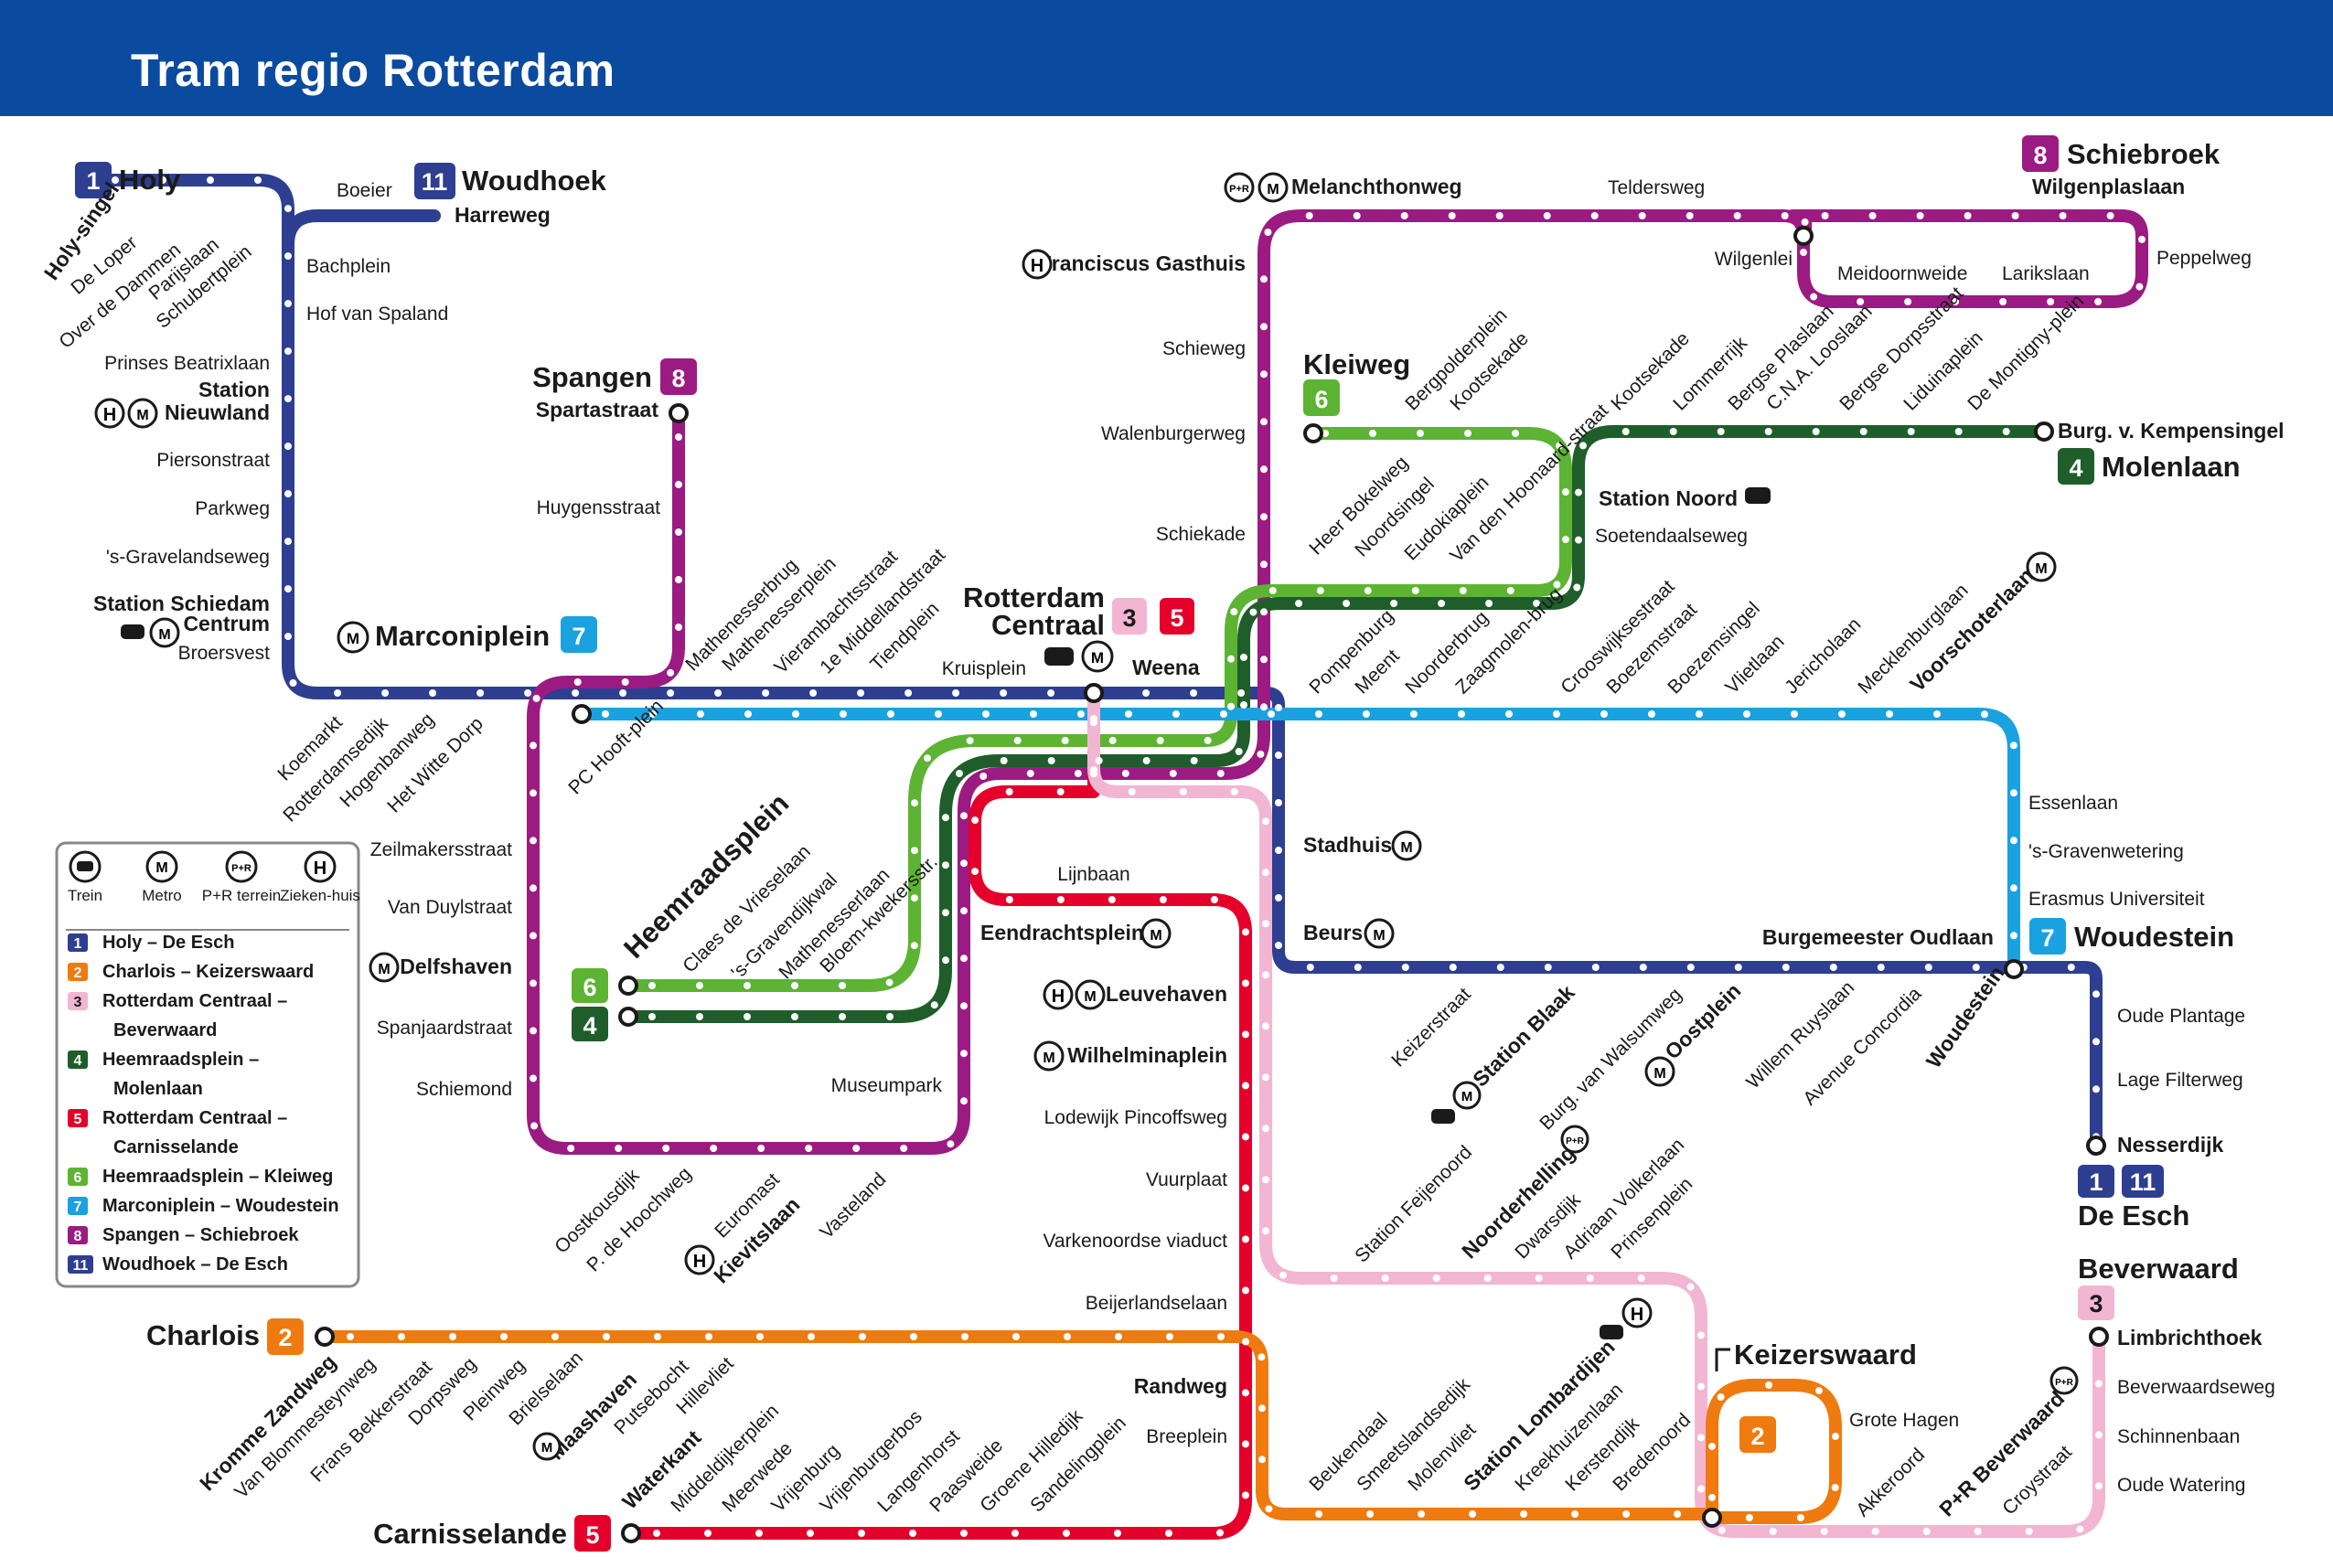  What do you see at coordinates (225, 1336) in the screenshot?
I see `badge-charlois: Charlois 2` at bounding box center [225, 1336].